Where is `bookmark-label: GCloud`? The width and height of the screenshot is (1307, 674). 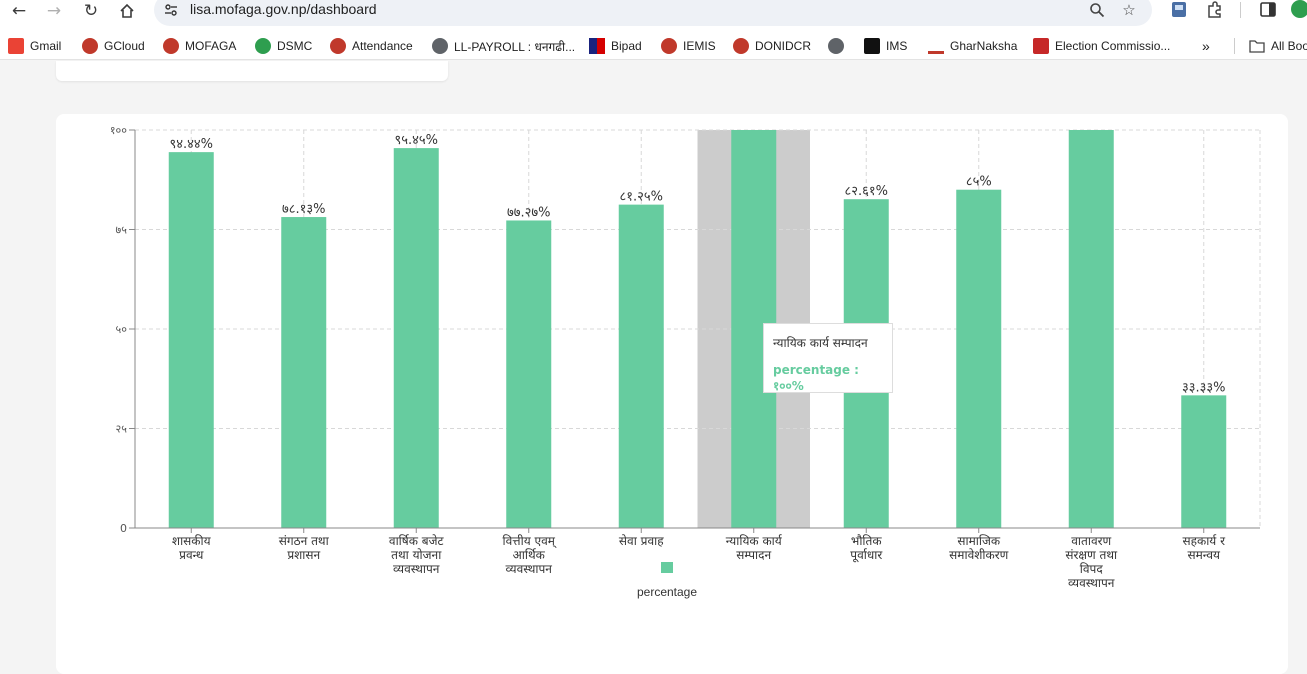 bookmark-label: GCloud is located at coordinates (124, 46).